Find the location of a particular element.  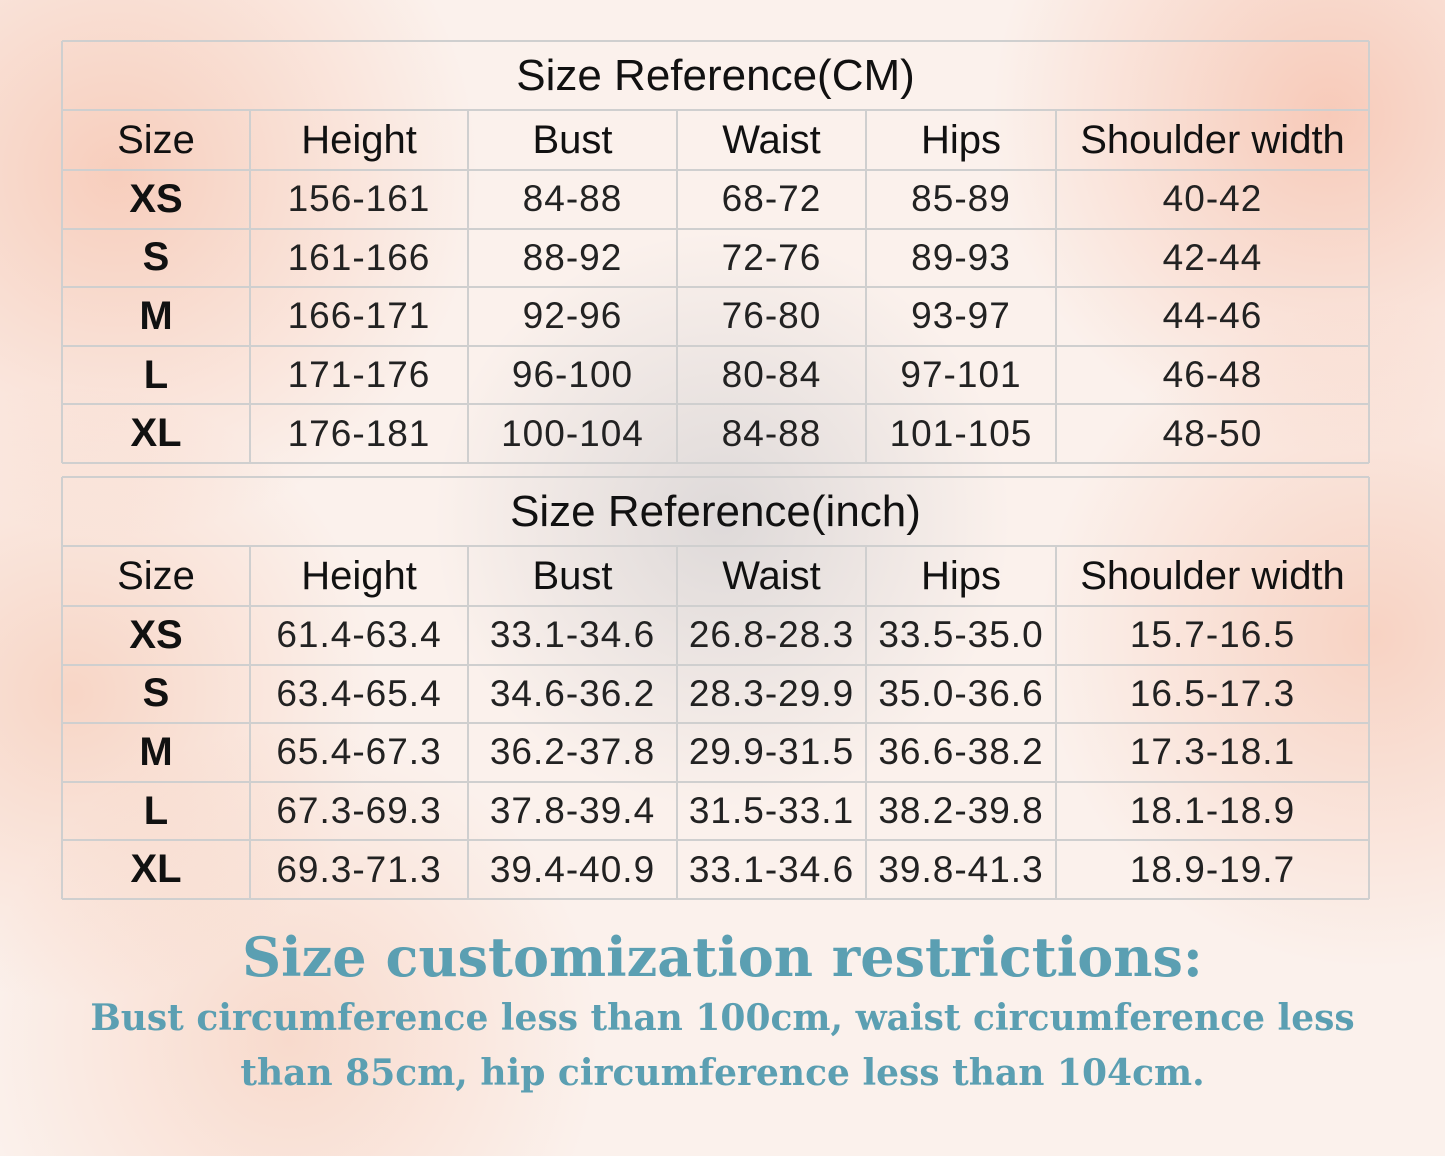

table-cell: 18.1-18.9 is located at coordinates (1212, 811).